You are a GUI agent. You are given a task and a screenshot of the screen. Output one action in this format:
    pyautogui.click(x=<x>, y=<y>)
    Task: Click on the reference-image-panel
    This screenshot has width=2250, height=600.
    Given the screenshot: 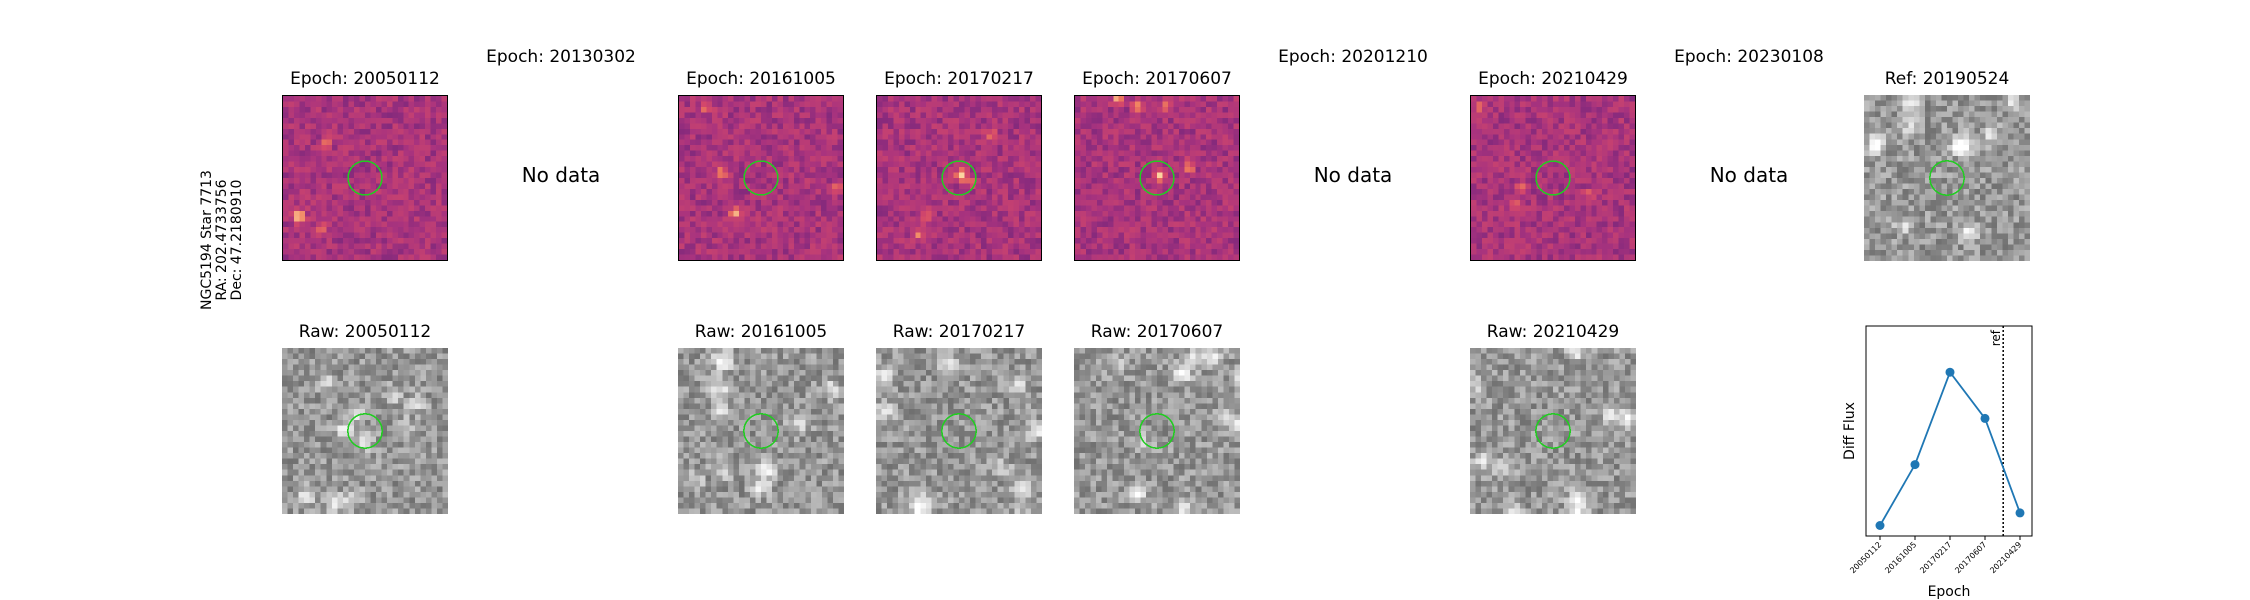 What is the action you would take?
    pyautogui.click(x=1947, y=178)
    